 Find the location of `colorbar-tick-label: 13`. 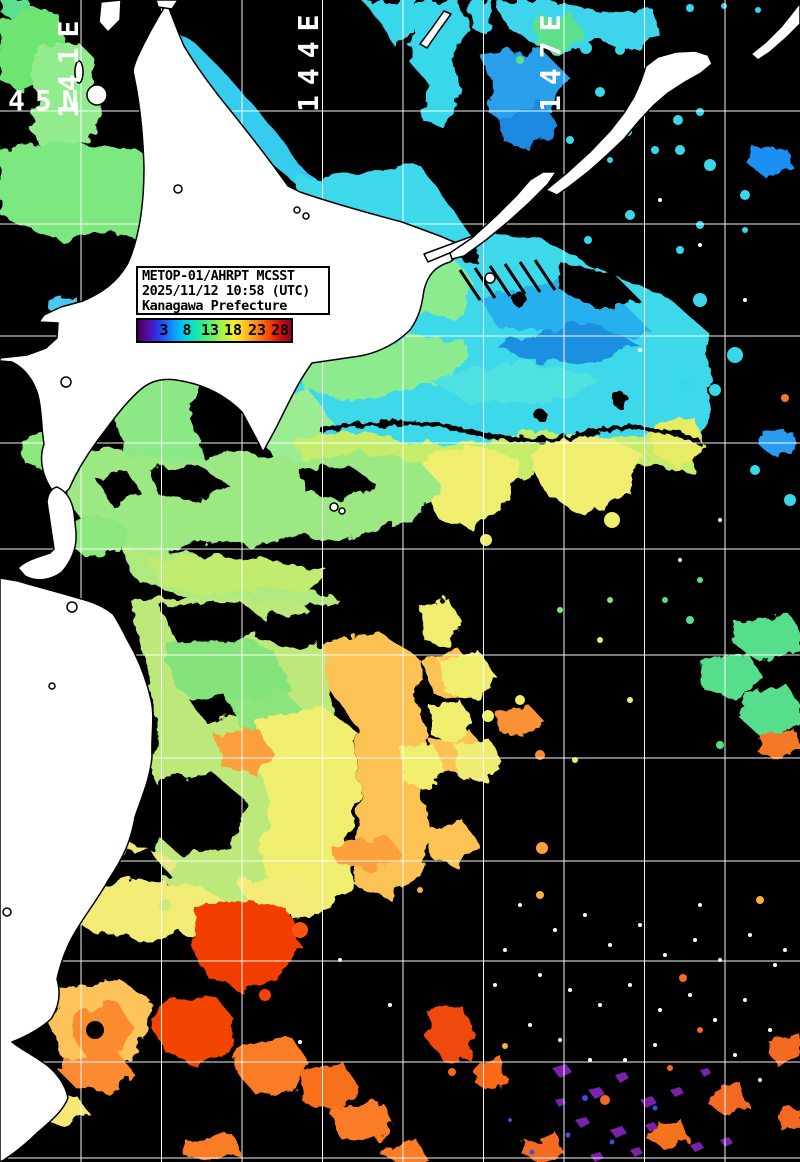

colorbar-tick-label: 13 is located at coordinates (210, 330).